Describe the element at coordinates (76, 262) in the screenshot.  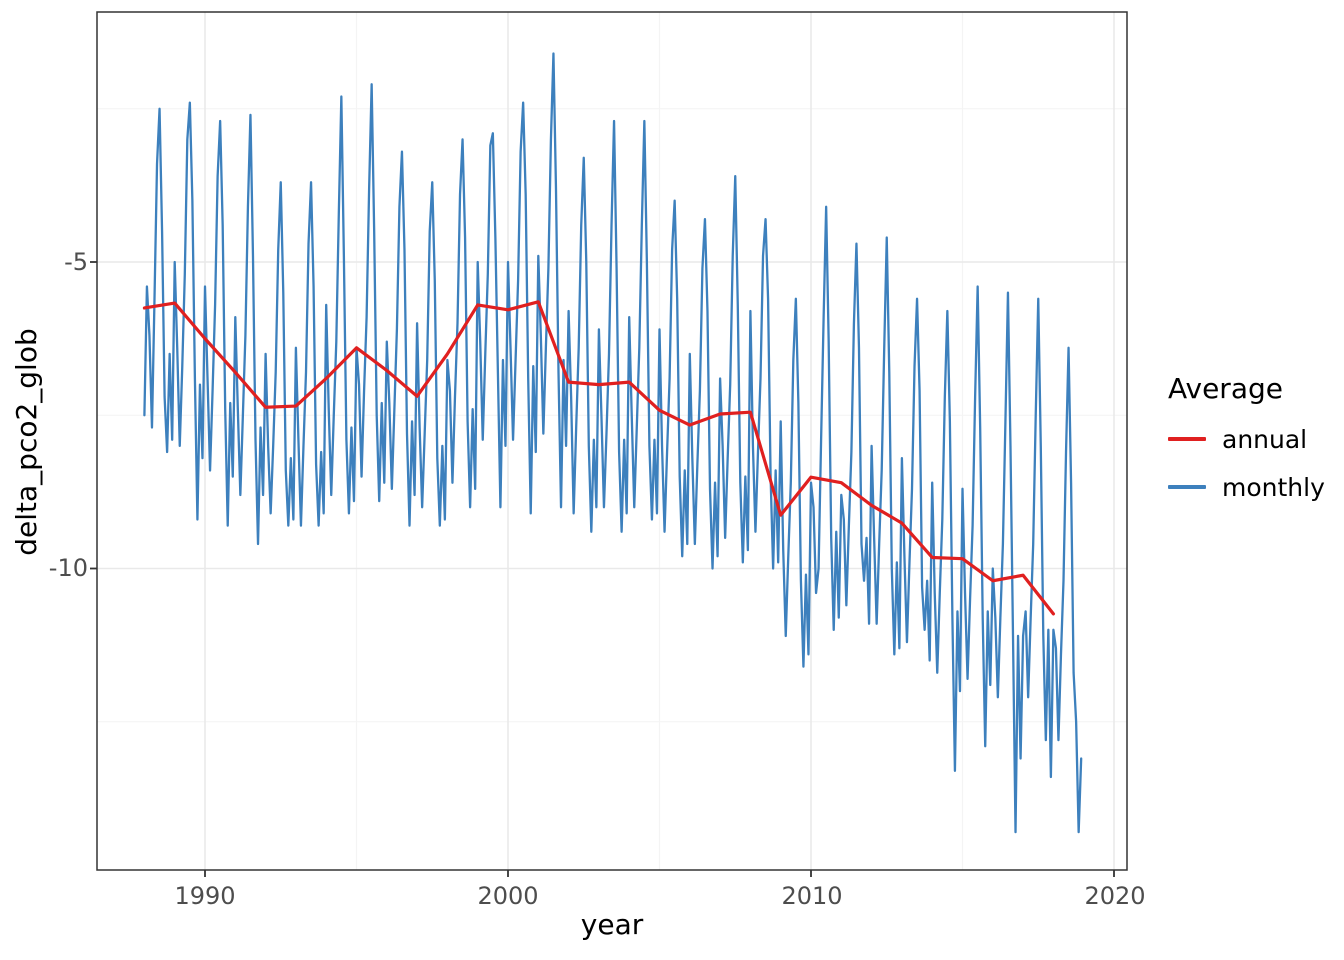
I see `y-tick-label: -5` at that location.